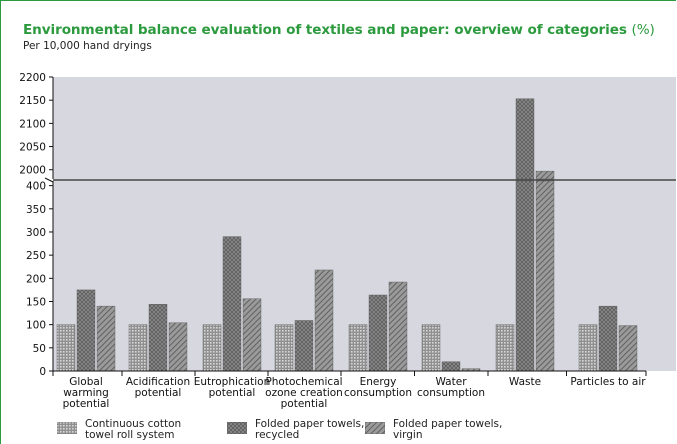  Describe the element at coordinates (36, 302) in the screenshot. I see `y-lower-tick-label: 150` at that location.